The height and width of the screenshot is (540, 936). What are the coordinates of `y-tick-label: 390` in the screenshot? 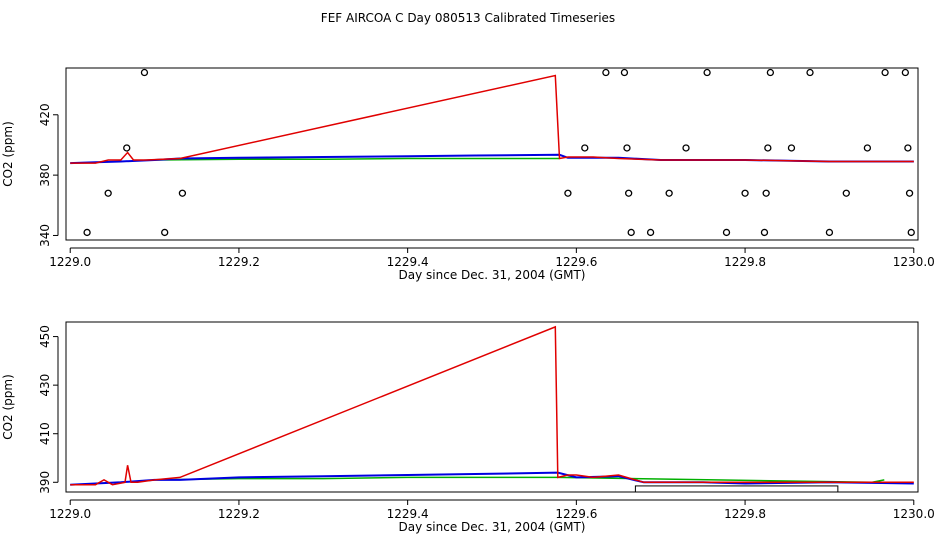 It's located at (45, 482).